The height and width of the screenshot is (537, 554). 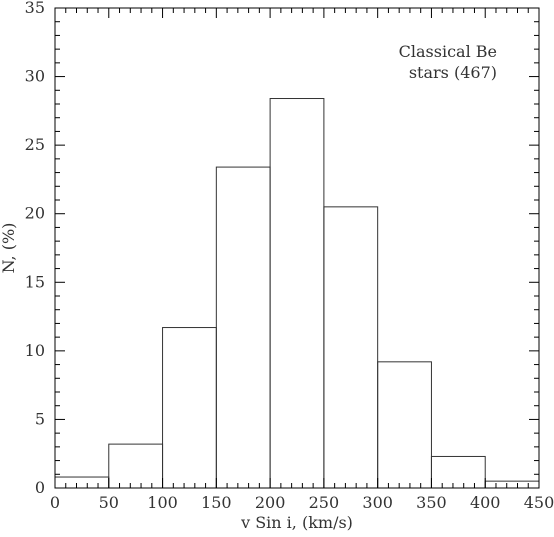 I want to click on y-tick-label: 35, so click(x=35, y=8).